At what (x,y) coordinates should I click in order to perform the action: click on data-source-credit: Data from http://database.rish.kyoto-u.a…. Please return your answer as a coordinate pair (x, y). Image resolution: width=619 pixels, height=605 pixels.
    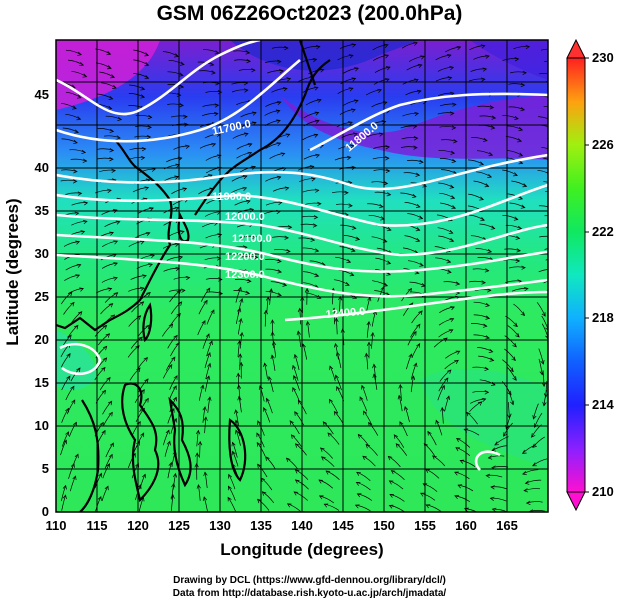
    Looking at the image, I should click on (309, 593).